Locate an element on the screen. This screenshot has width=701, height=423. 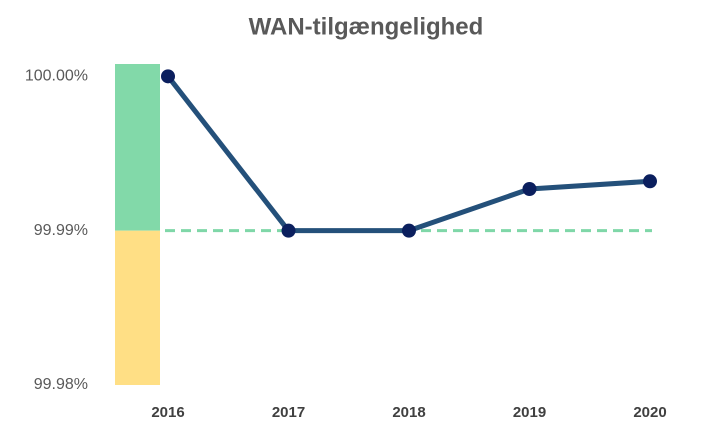
x-tick-label: 2018 is located at coordinates (408, 412).